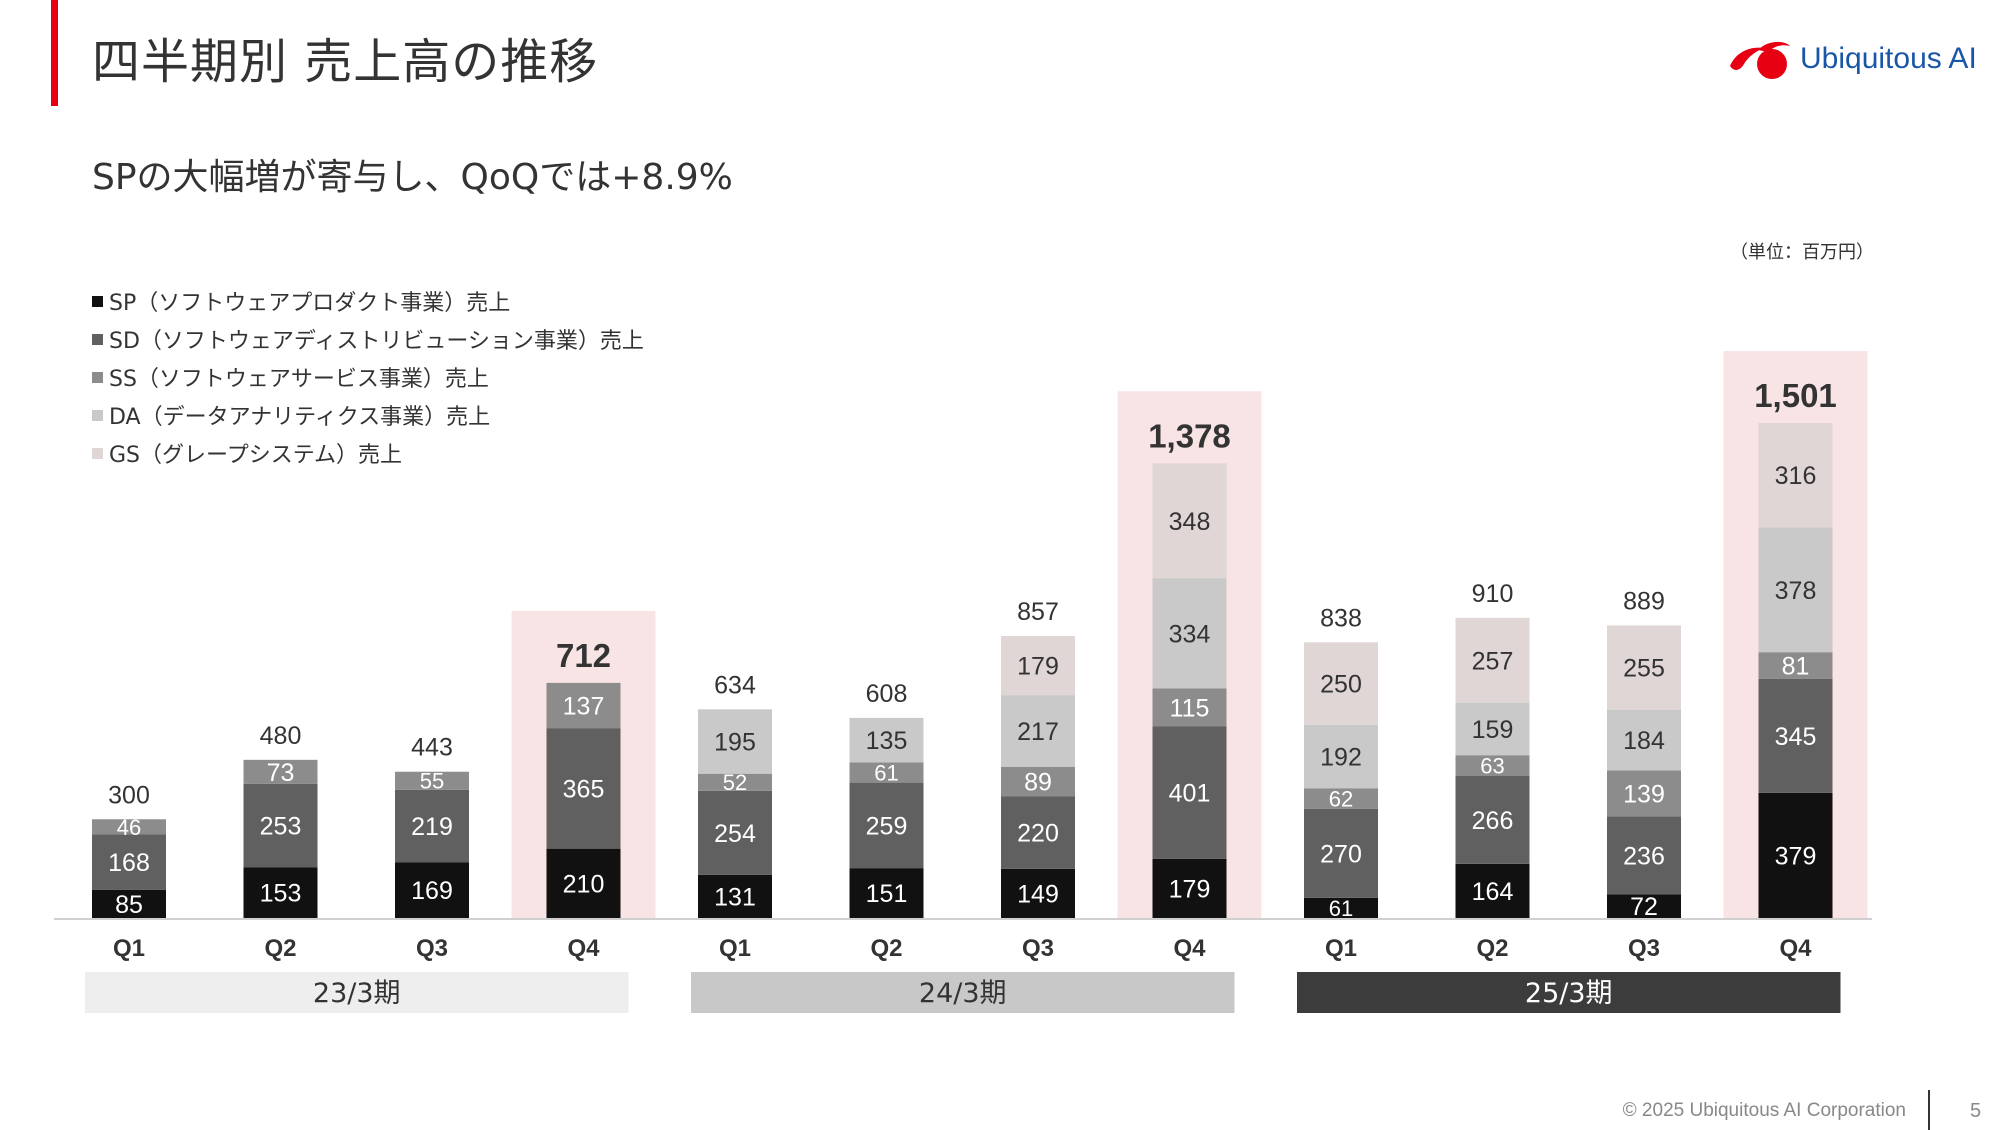 The image size is (2001, 1130). I want to click on data-label: 153, so click(281, 894).